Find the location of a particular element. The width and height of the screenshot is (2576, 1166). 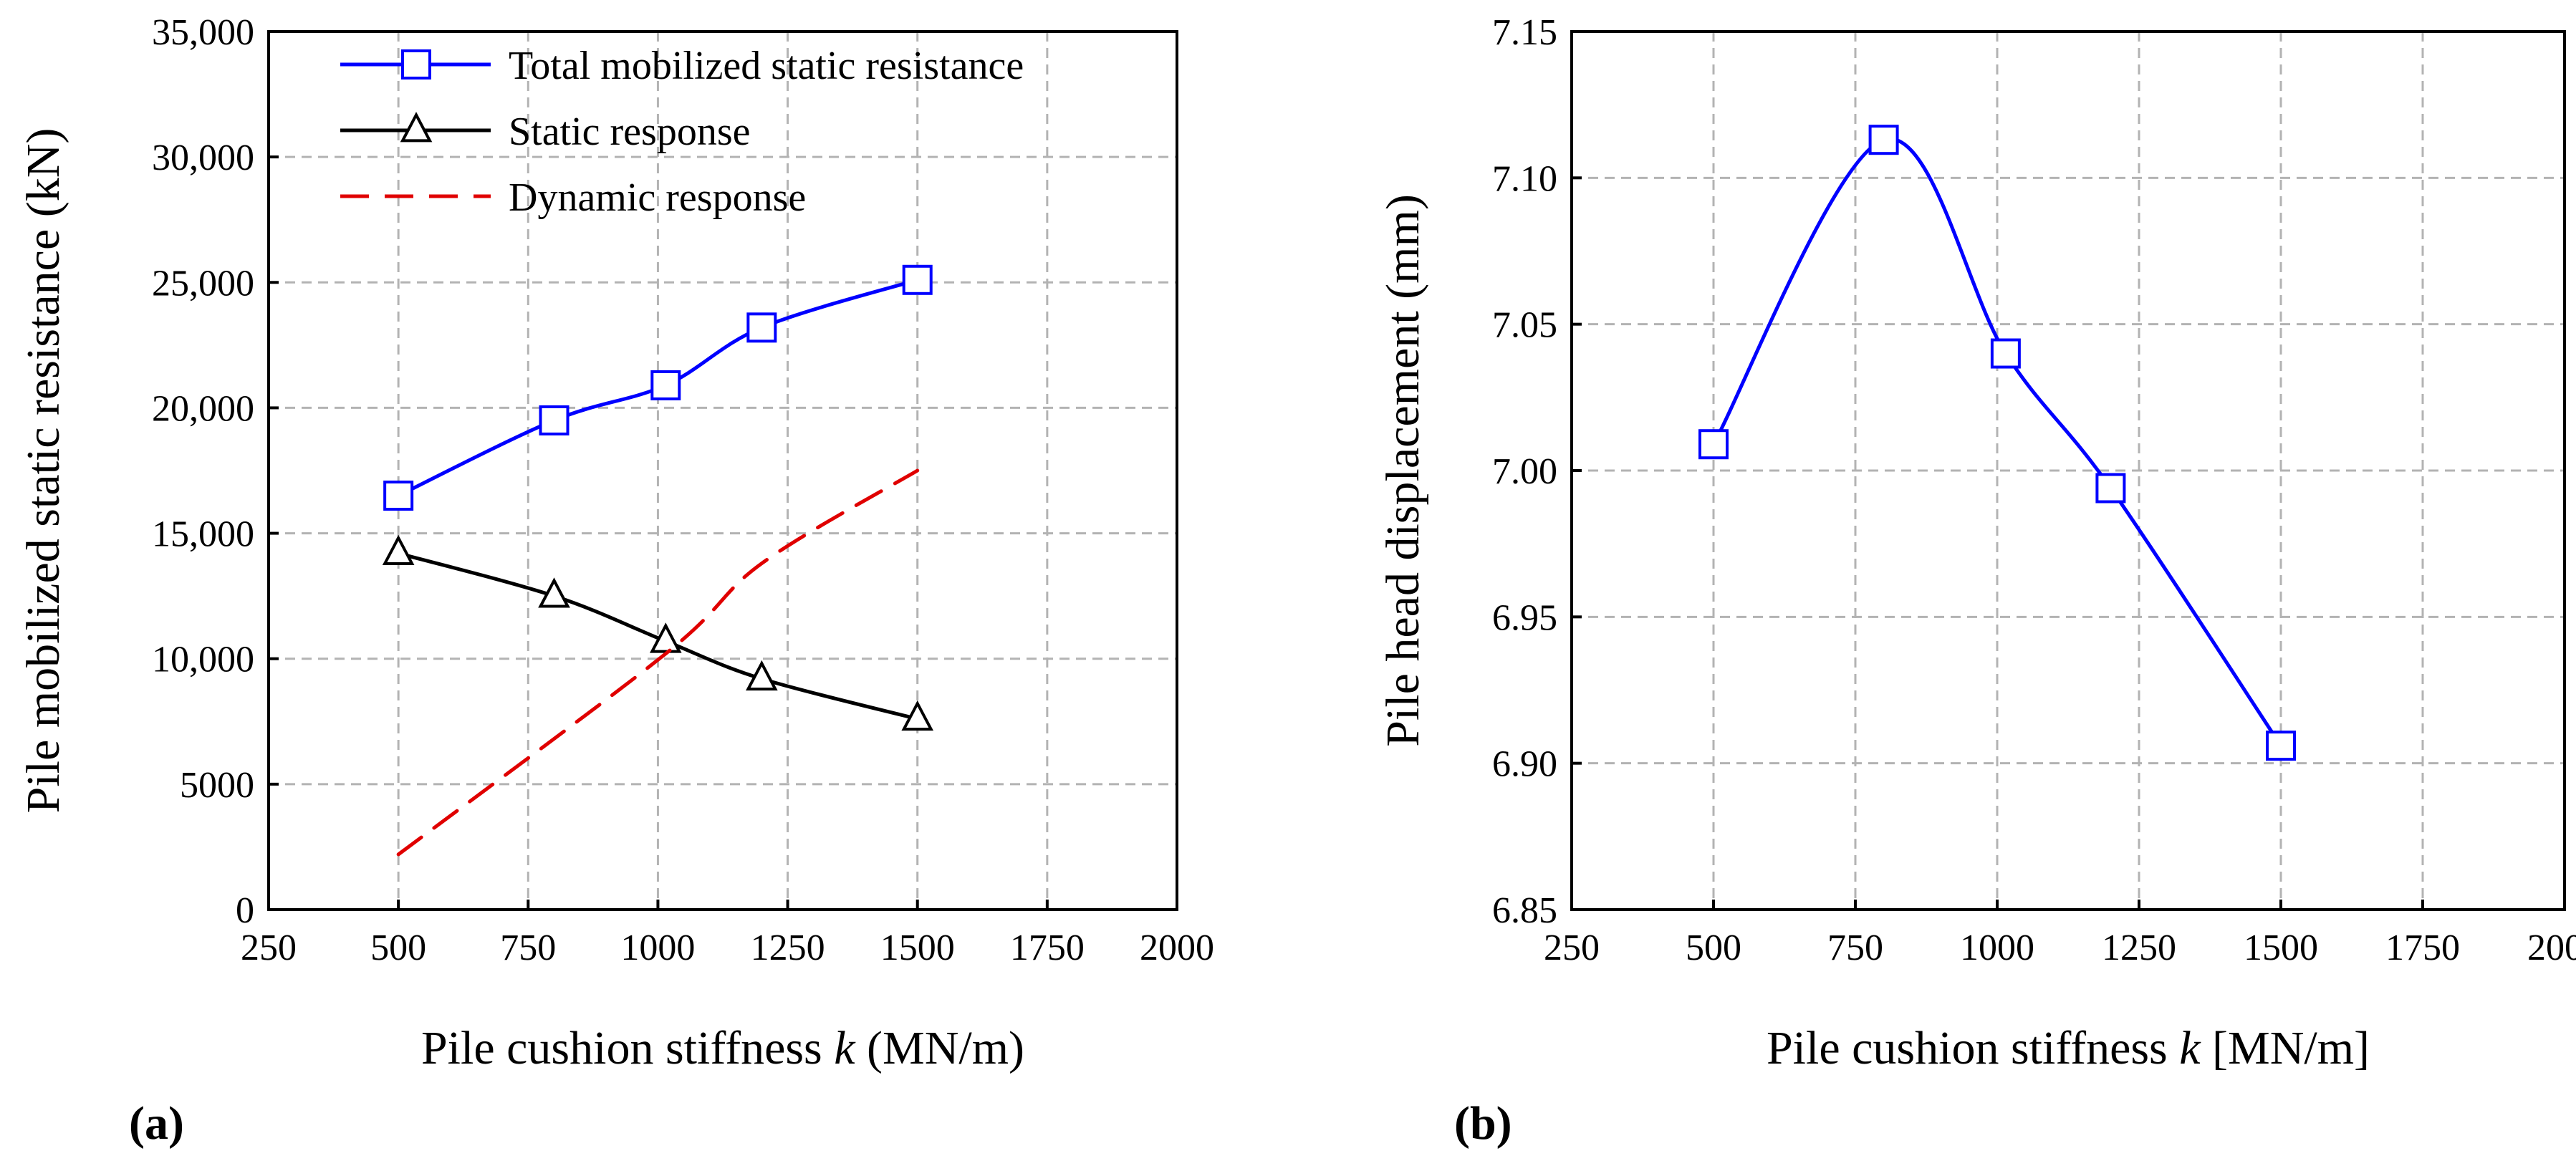

legend-label-1: Static response is located at coordinates (629, 132).